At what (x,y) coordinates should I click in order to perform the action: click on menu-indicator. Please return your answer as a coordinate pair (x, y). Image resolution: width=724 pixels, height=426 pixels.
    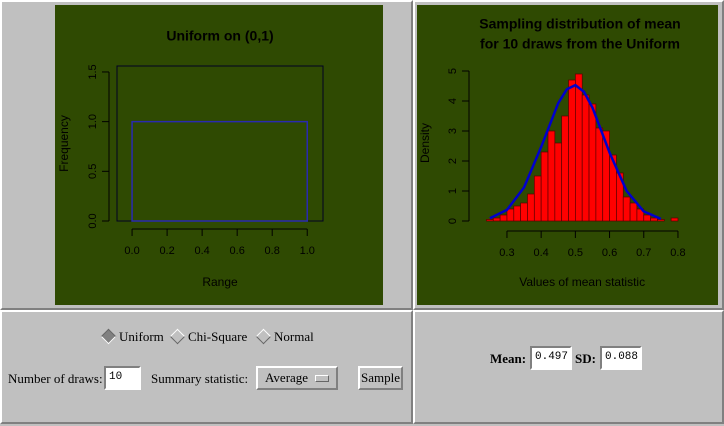
    Looking at the image, I should click on (322, 378).